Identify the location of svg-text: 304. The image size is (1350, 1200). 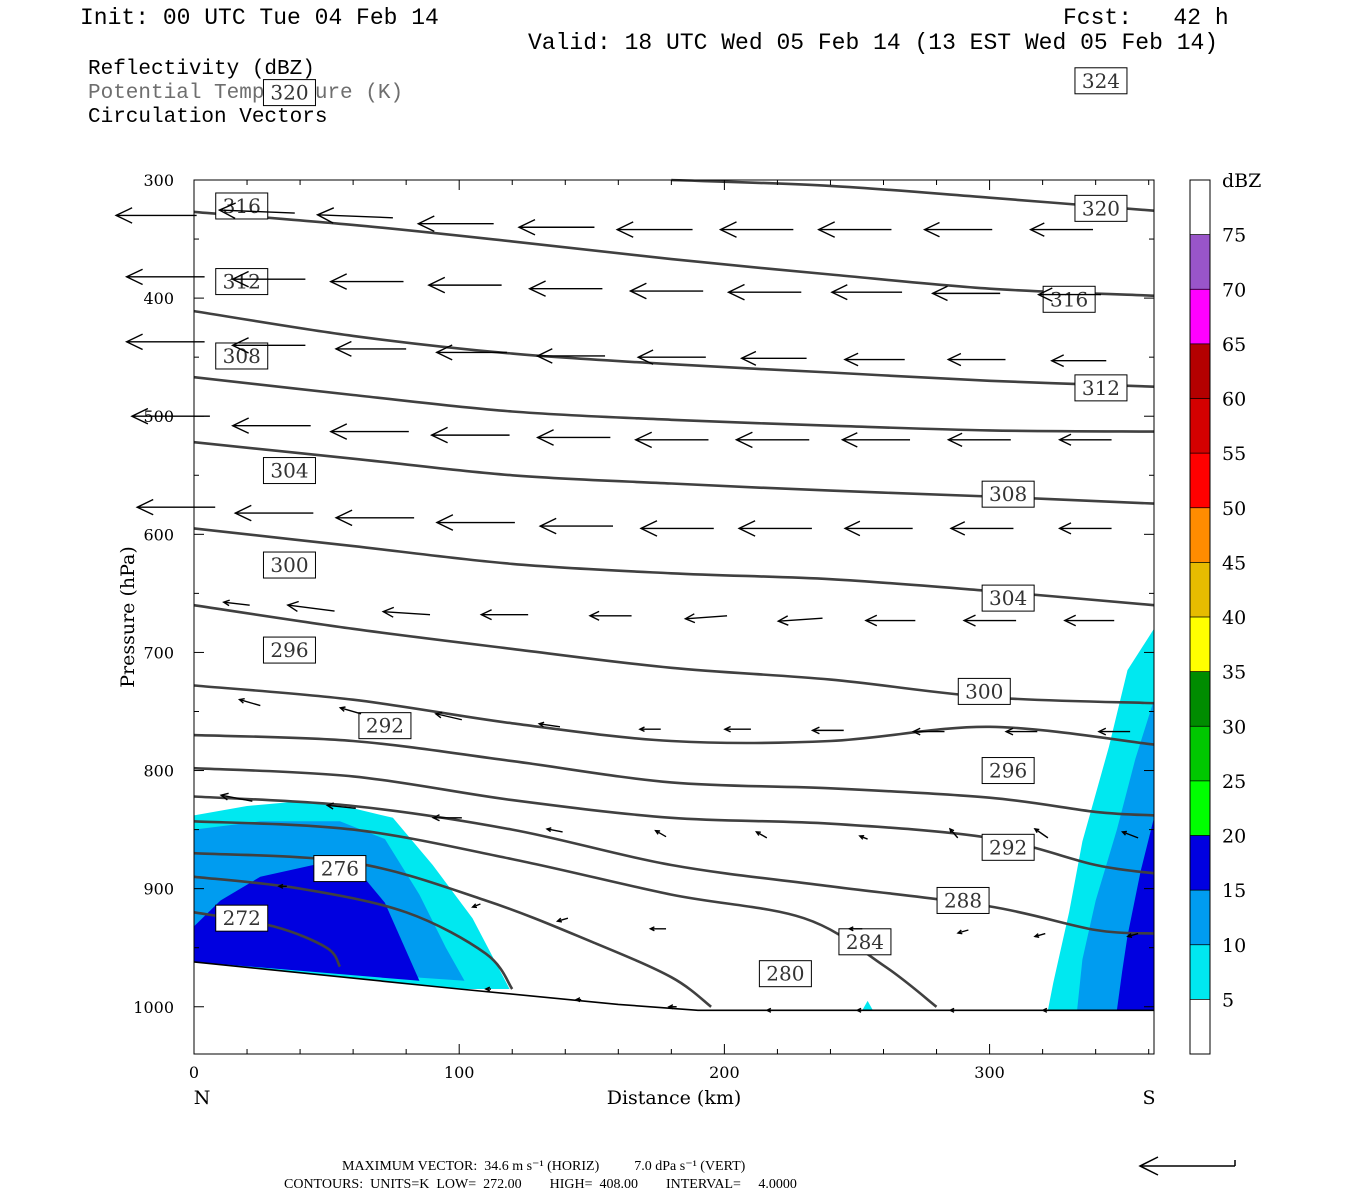
(1008, 598).